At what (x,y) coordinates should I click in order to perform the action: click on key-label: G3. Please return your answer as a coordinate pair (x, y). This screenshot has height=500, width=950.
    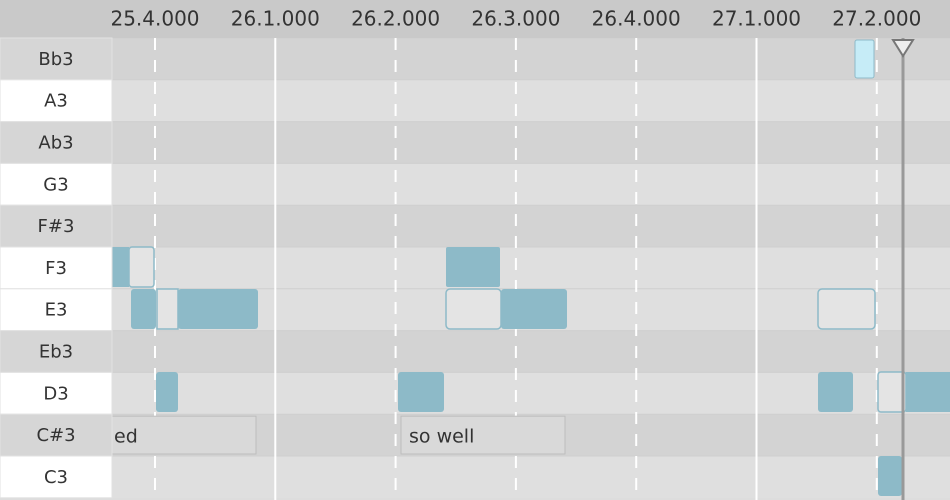
    Looking at the image, I should click on (55, 184).